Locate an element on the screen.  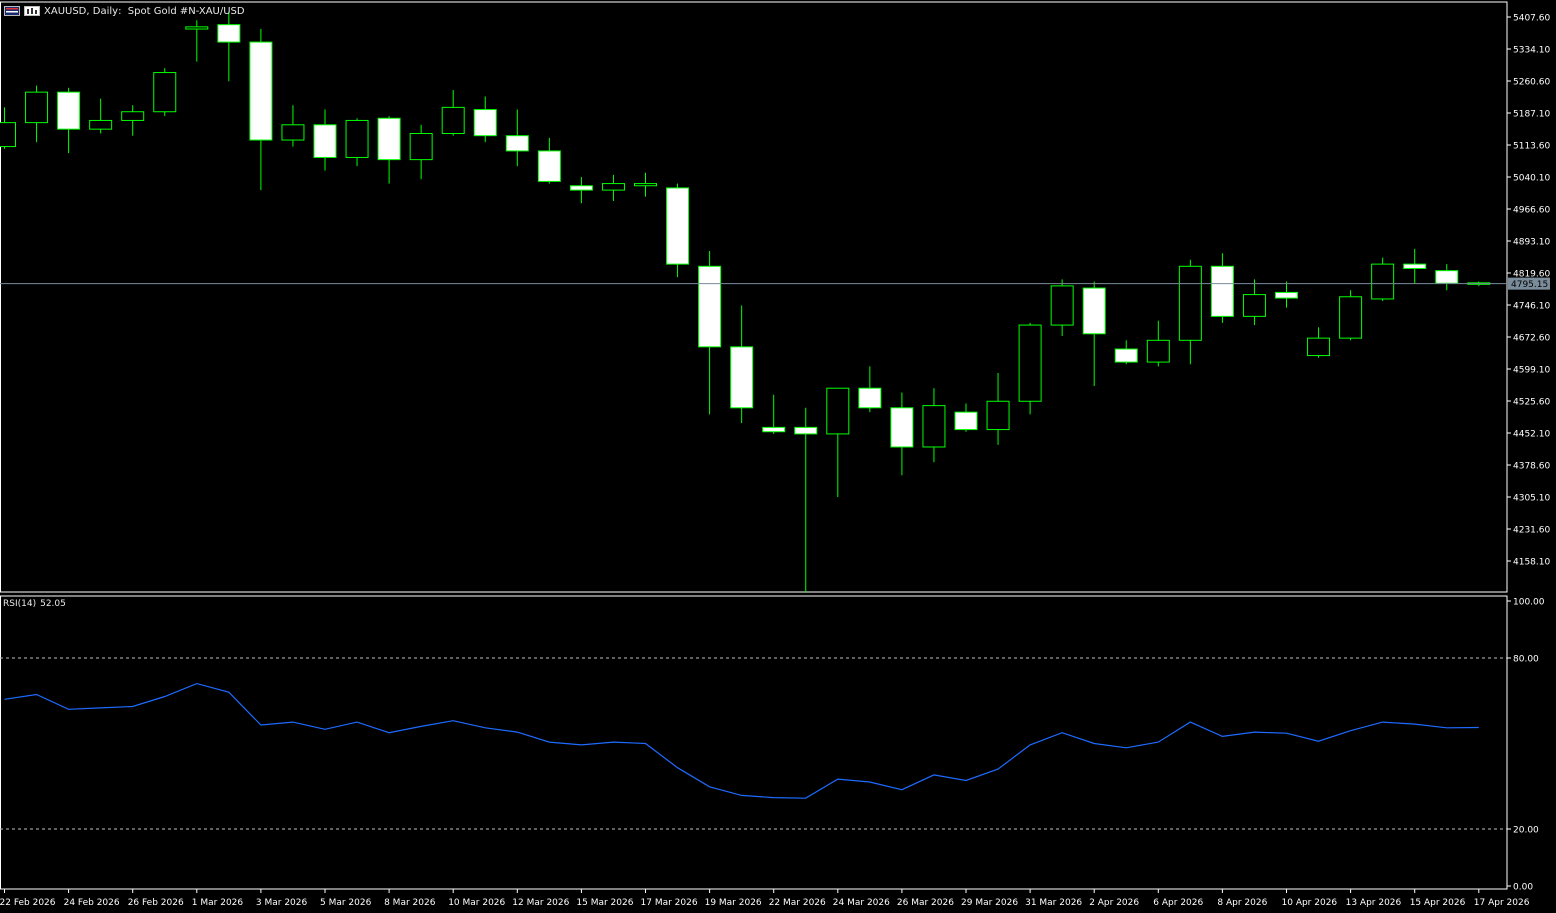
rsi-tick-label: 80.00 is located at coordinates (1526, 660).